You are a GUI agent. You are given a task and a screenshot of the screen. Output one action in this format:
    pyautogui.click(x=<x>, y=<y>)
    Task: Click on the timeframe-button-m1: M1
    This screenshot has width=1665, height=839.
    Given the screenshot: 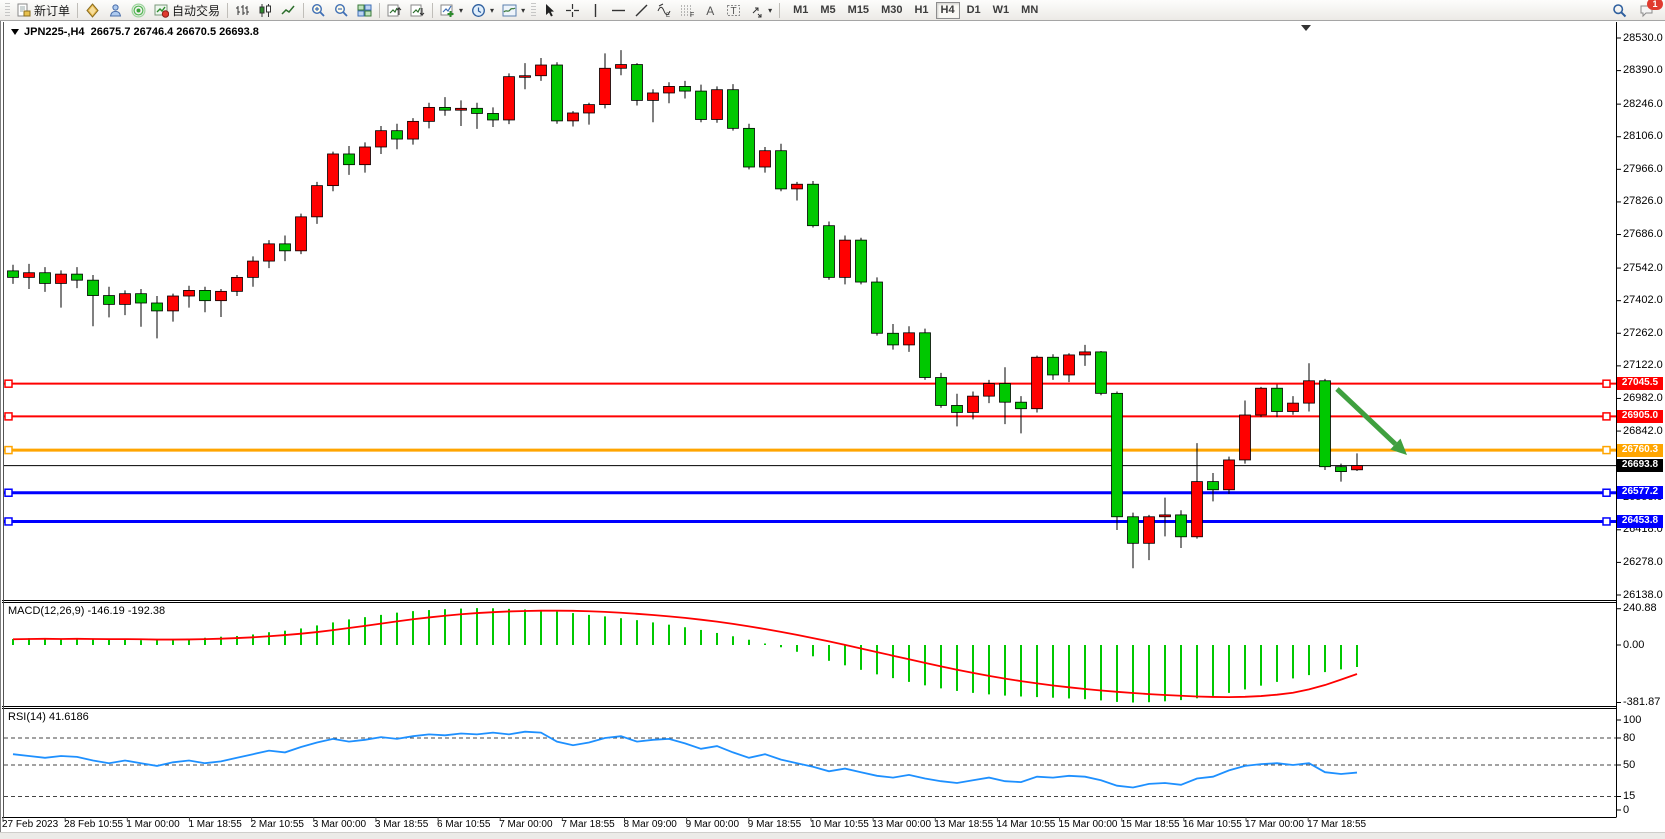 What is the action you would take?
    pyautogui.click(x=800, y=10)
    